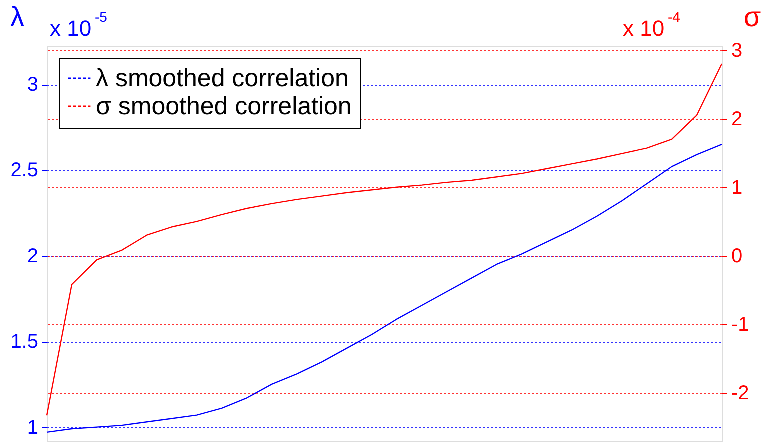  What do you see at coordinates (753, 17) in the screenshot?
I see `y2-axis-title: σ` at bounding box center [753, 17].